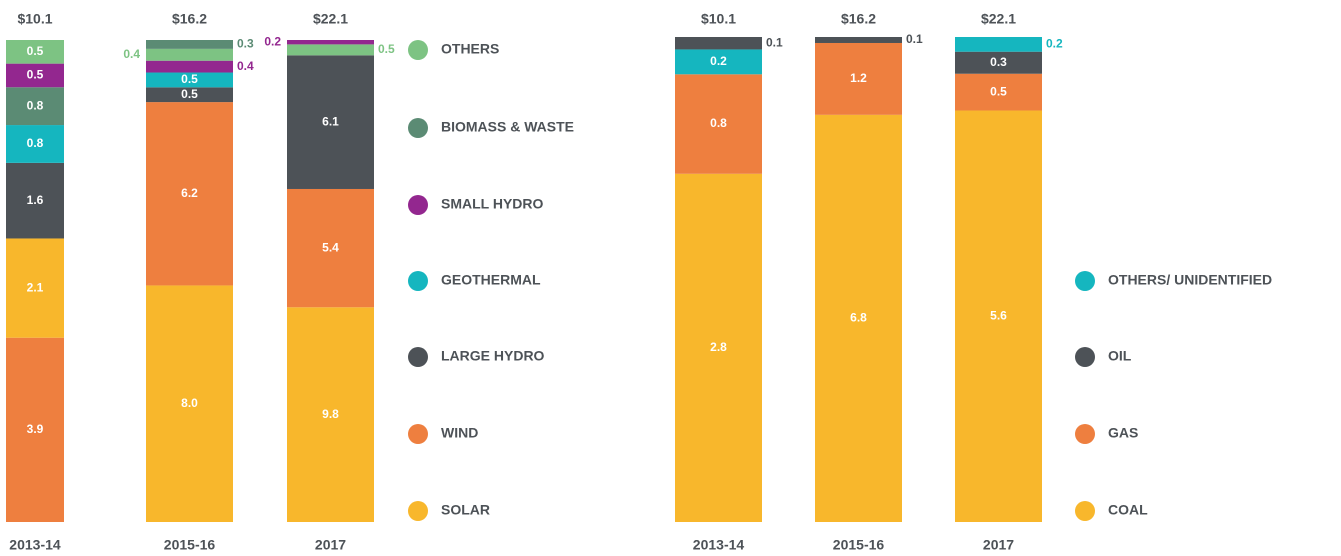  I want to click on data-label: 2.1, so click(35, 287).